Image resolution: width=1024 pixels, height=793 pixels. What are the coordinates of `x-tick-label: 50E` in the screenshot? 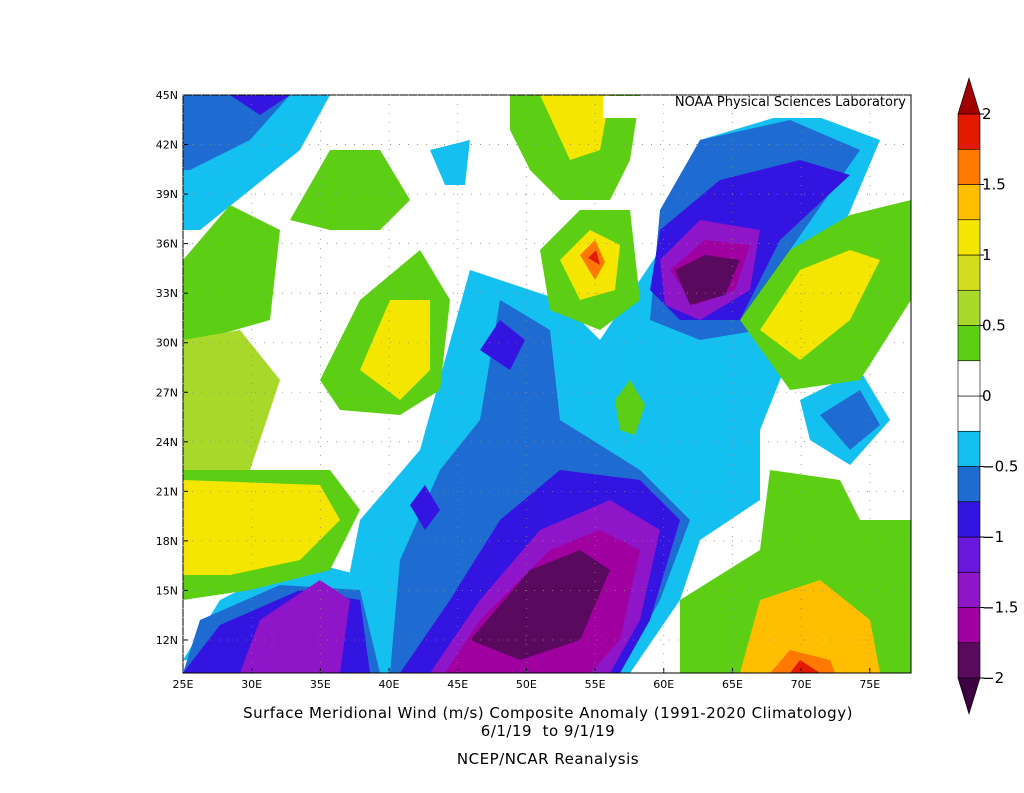 It's located at (526, 684).